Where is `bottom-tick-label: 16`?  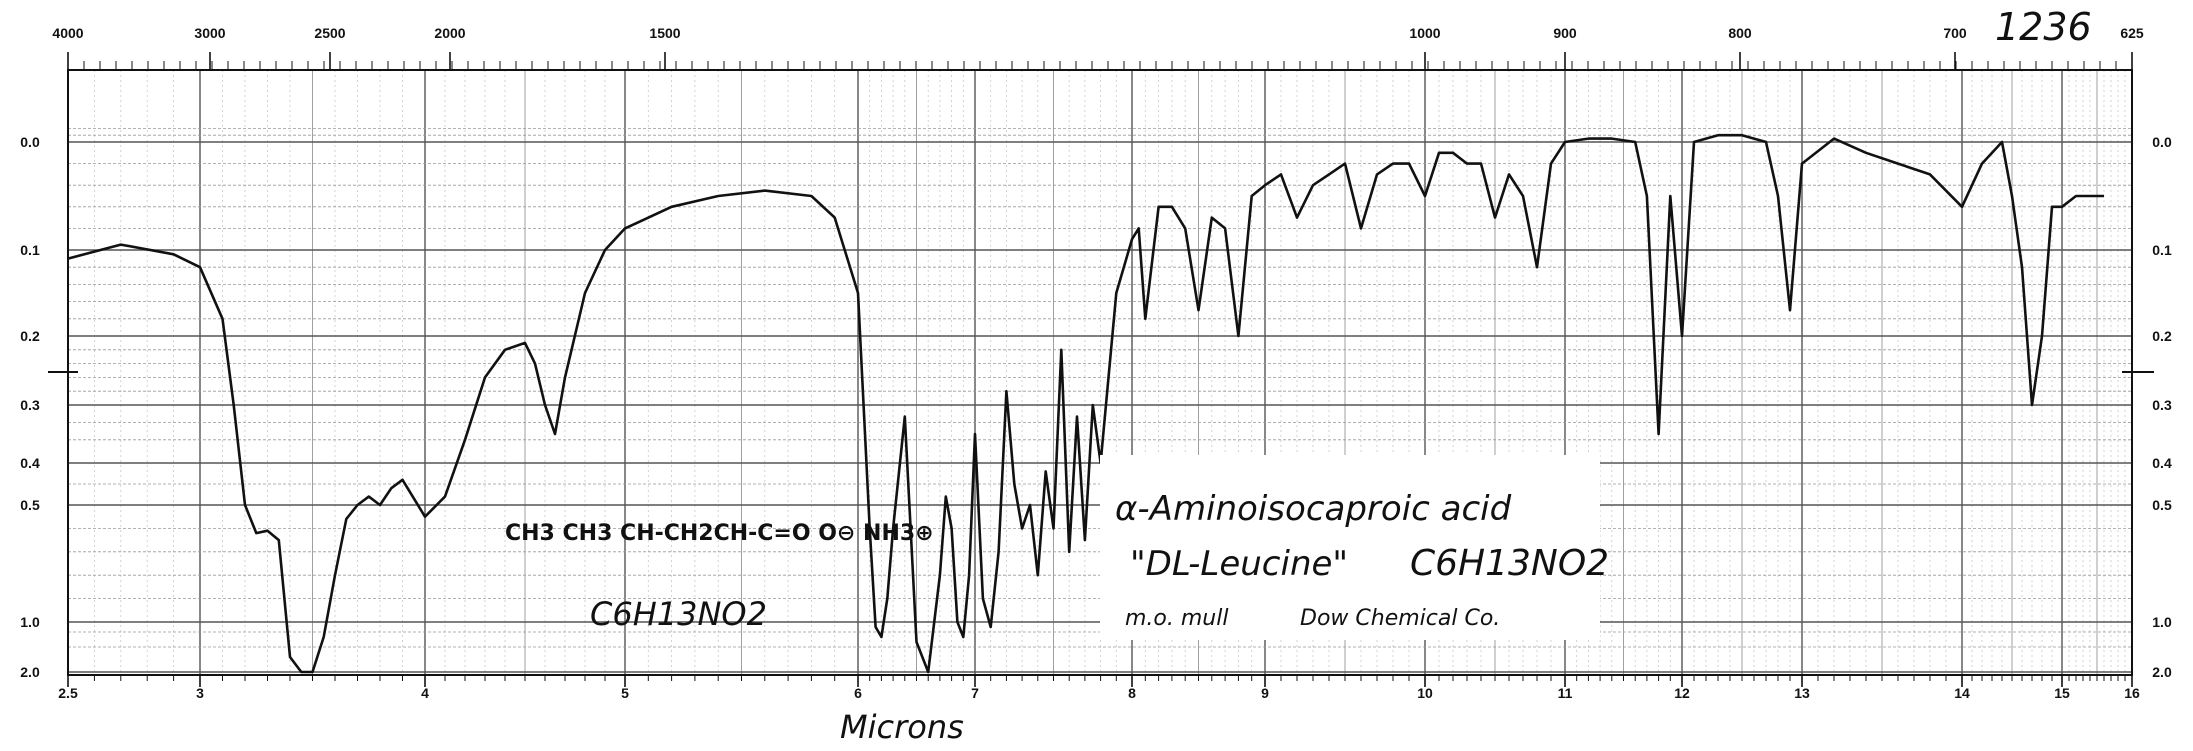 bottom-tick-label: 16 is located at coordinates (2132, 693).